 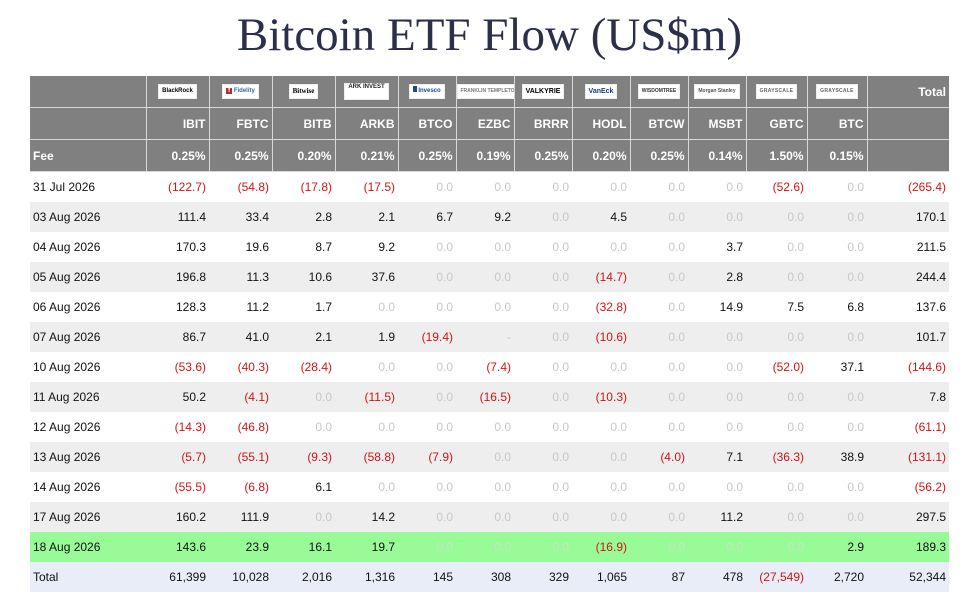 What do you see at coordinates (907, 123) in the screenshot?
I see `ticker-row-total` at bounding box center [907, 123].